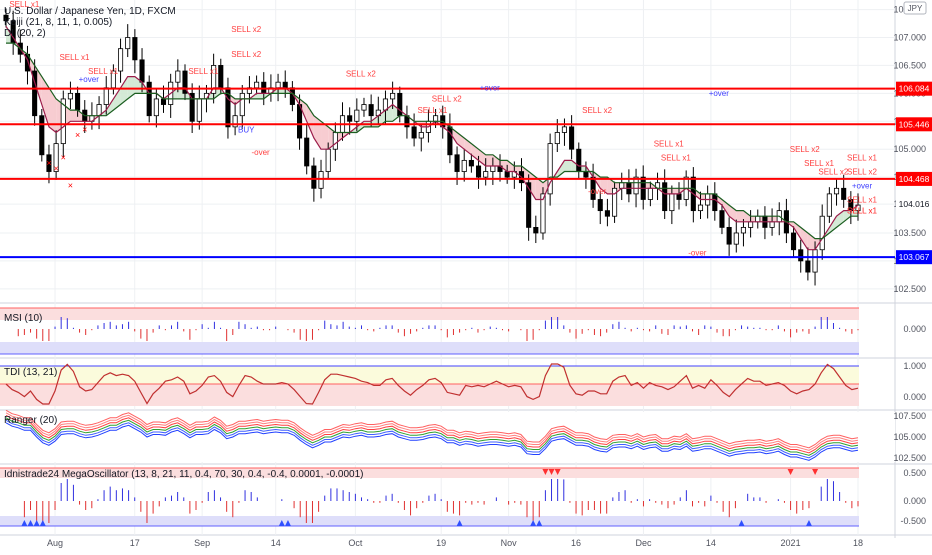  Describe the element at coordinates (429, 375) in the screenshot. I see `tdi-neutral-band` at that location.